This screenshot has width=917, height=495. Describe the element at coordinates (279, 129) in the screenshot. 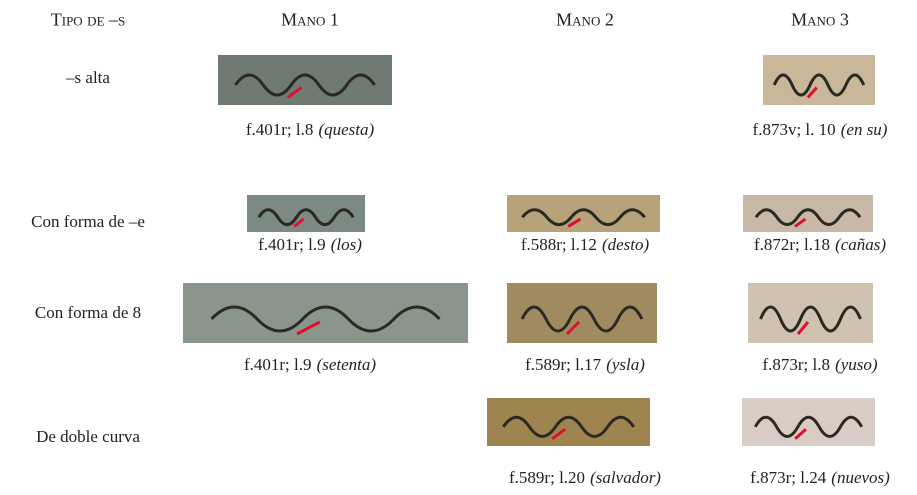

I see `folio: f.401r; l.8` at that location.